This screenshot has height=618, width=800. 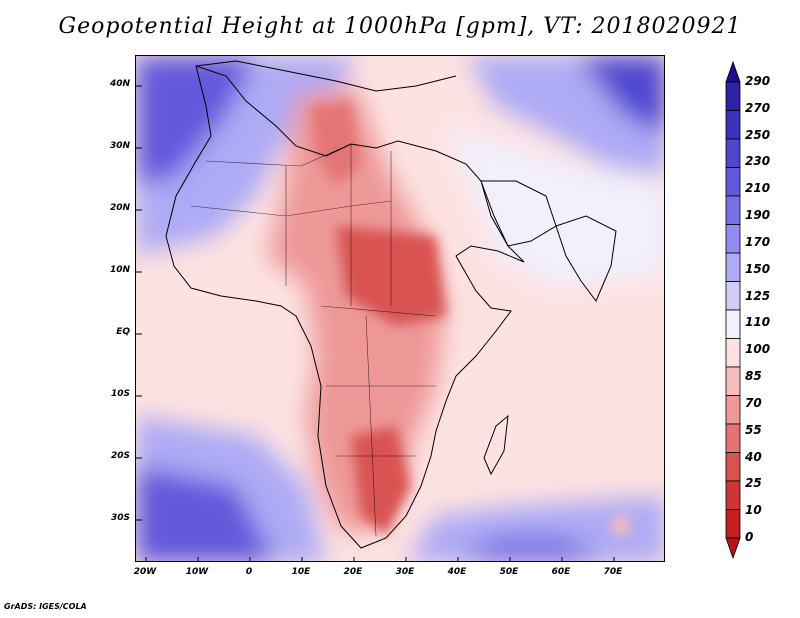 I want to click on lon-label-20e: 20E, so click(x=353, y=572).